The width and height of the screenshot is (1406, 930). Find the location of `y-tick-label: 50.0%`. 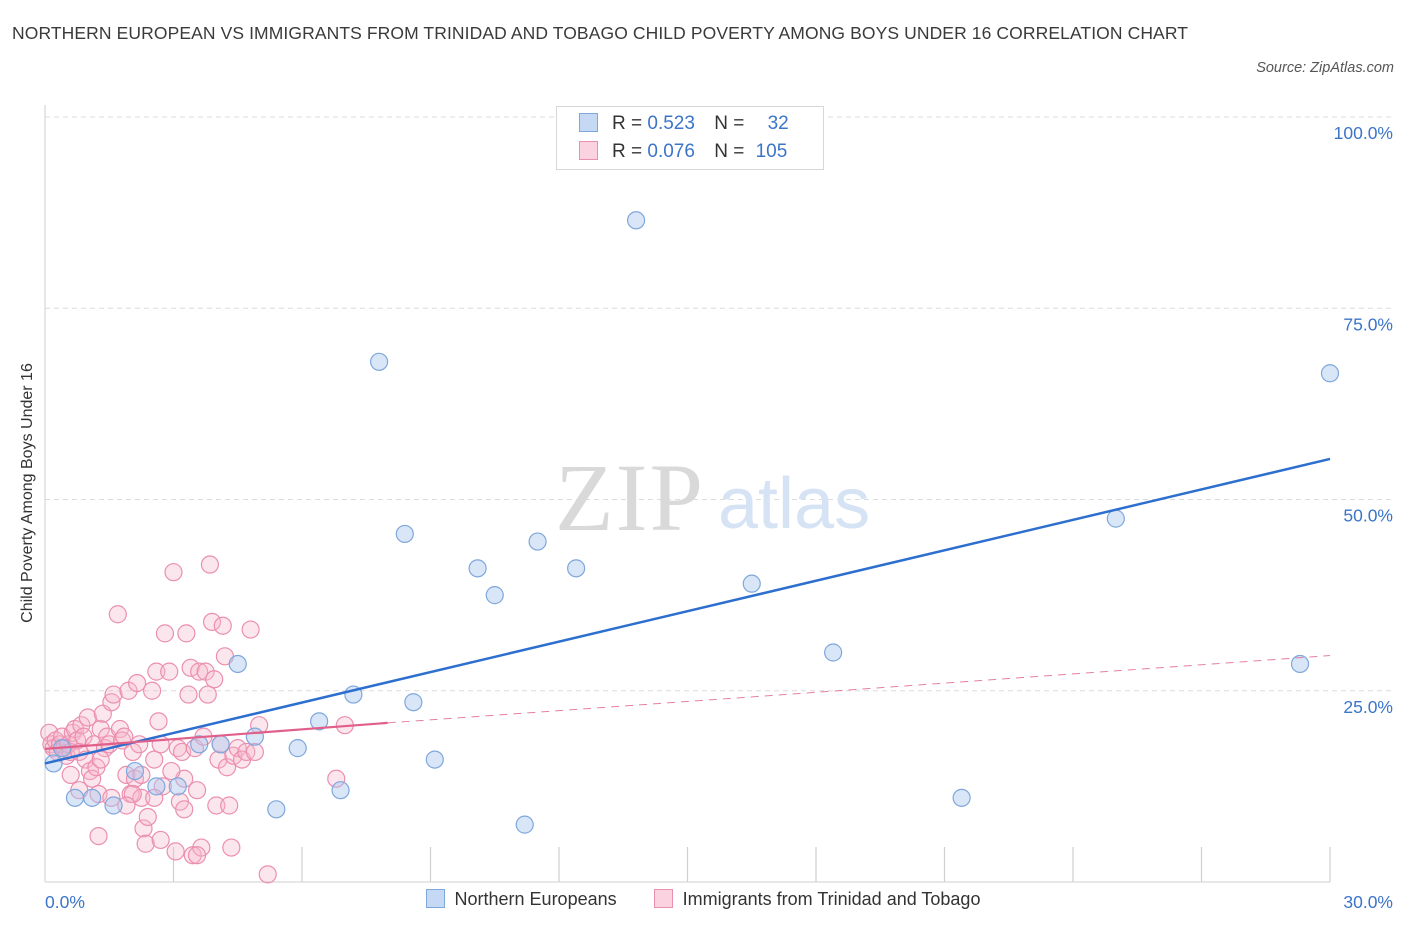

y-tick-label: 50.0% is located at coordinates (1368, 516).